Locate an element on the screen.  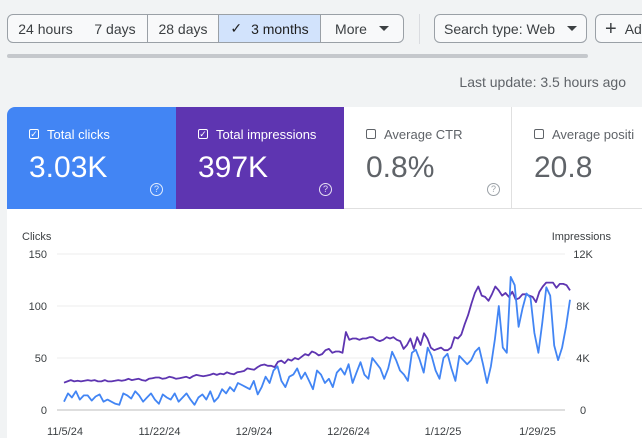
metric-value: 20.8 is located at coordinates (563, 167).